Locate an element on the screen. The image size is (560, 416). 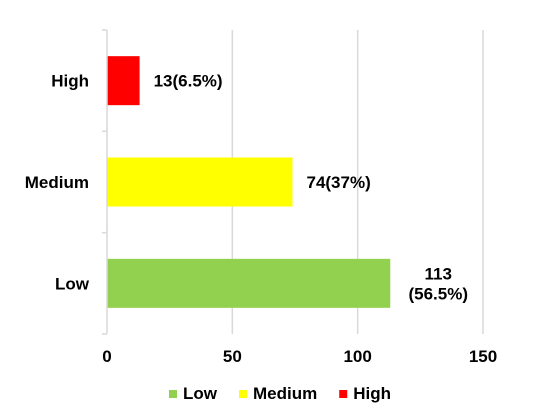
legend-label-low: Low is located at coordinates (200, 393).